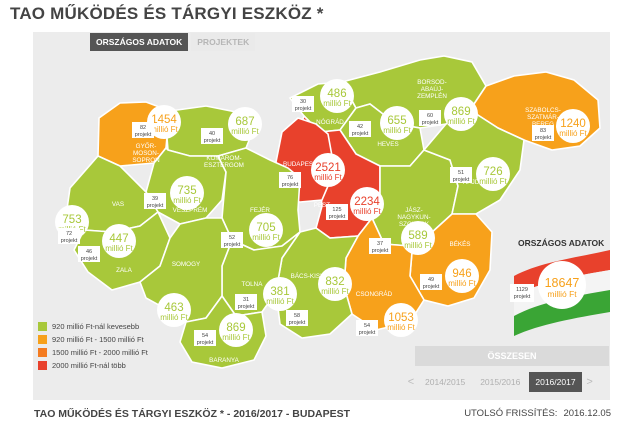 This screenshot has width=644, height=429. What do you see at coordinates (89, 252) in the screenshot?
I see `svg-text: 46` at bounding box center [89, 252].